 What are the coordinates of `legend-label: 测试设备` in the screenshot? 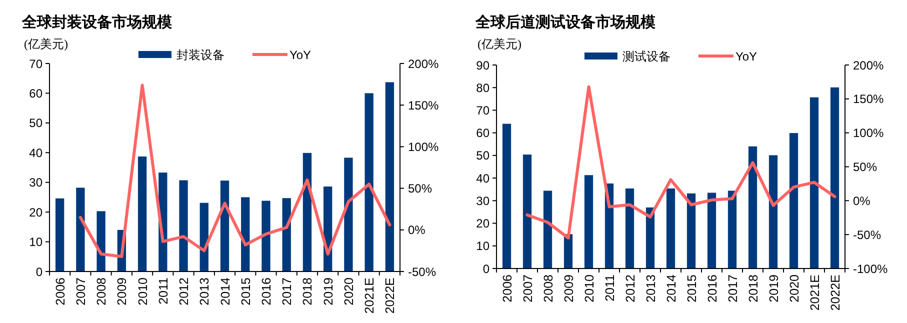 It's located at (646, 56).